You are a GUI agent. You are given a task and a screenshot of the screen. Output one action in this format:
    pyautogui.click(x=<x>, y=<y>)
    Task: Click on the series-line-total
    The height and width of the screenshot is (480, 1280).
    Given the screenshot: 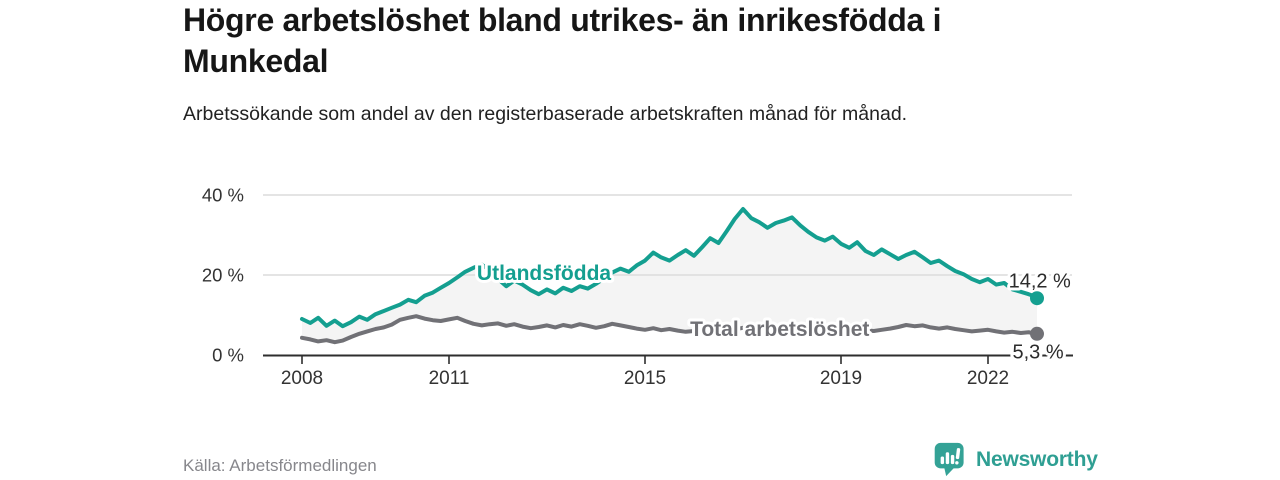 What is the action you would take?
    pyautogui.click(x=669, y=329)
    